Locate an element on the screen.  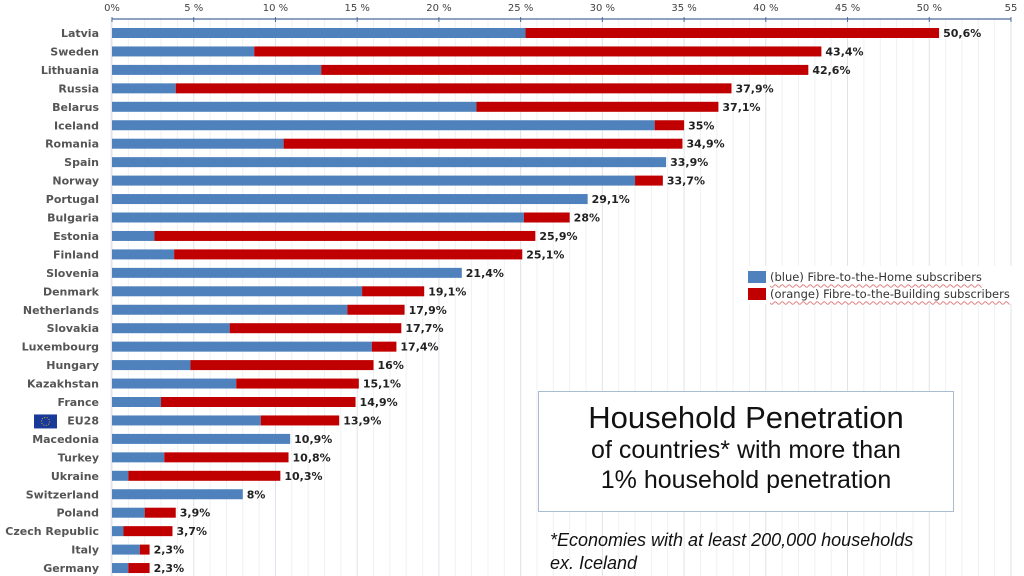
x-tick-label: 50 % is located at coordinates (929, 8).